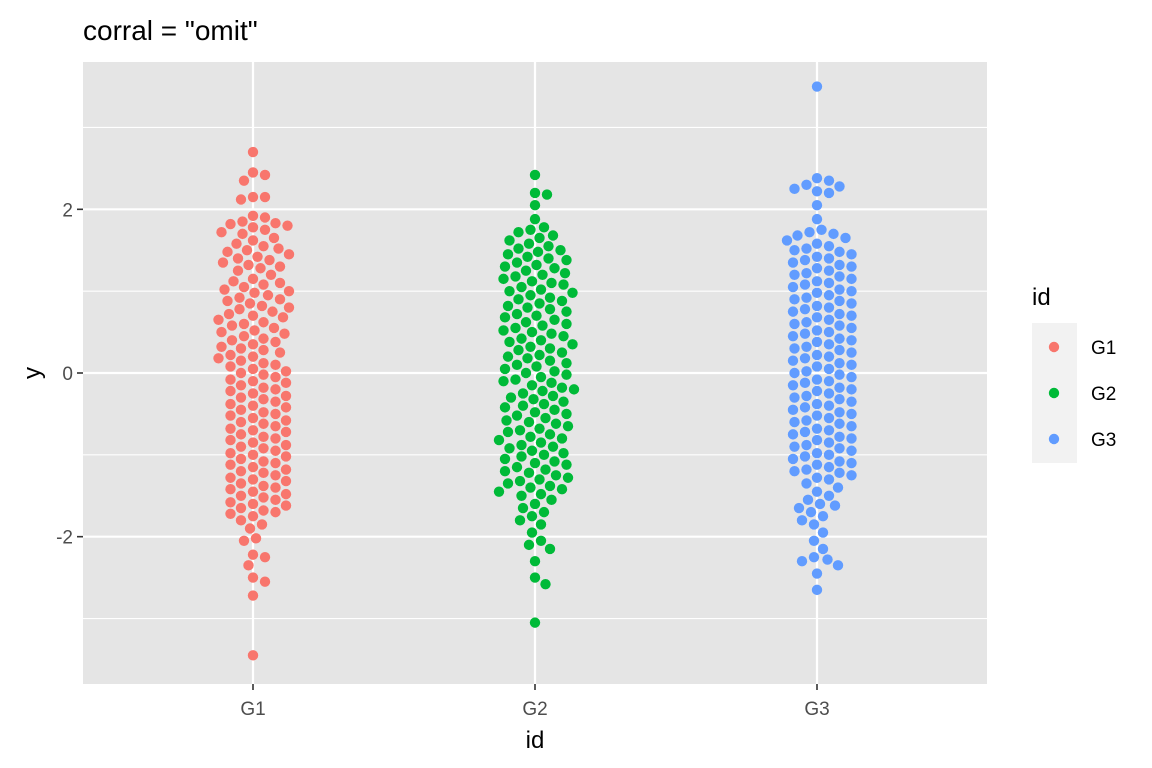 This screenshot has width=1152, height=768. What do you see at coordinates (69, 374) in the screenshot?
I see `y-axis-ticks: -2 0 2` at bounding box center [69, 374].